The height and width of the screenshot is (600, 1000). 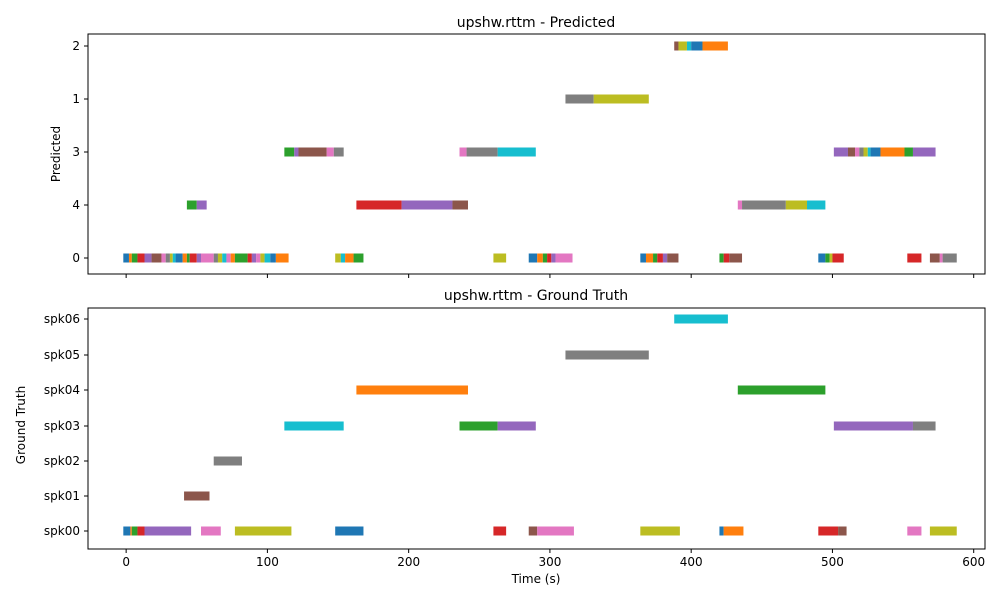 What do you see at coordinates (21, 425) in the screenshot?
I see `ground-truth-ylabel: Ground Truth` at bounding box center [21, 425].